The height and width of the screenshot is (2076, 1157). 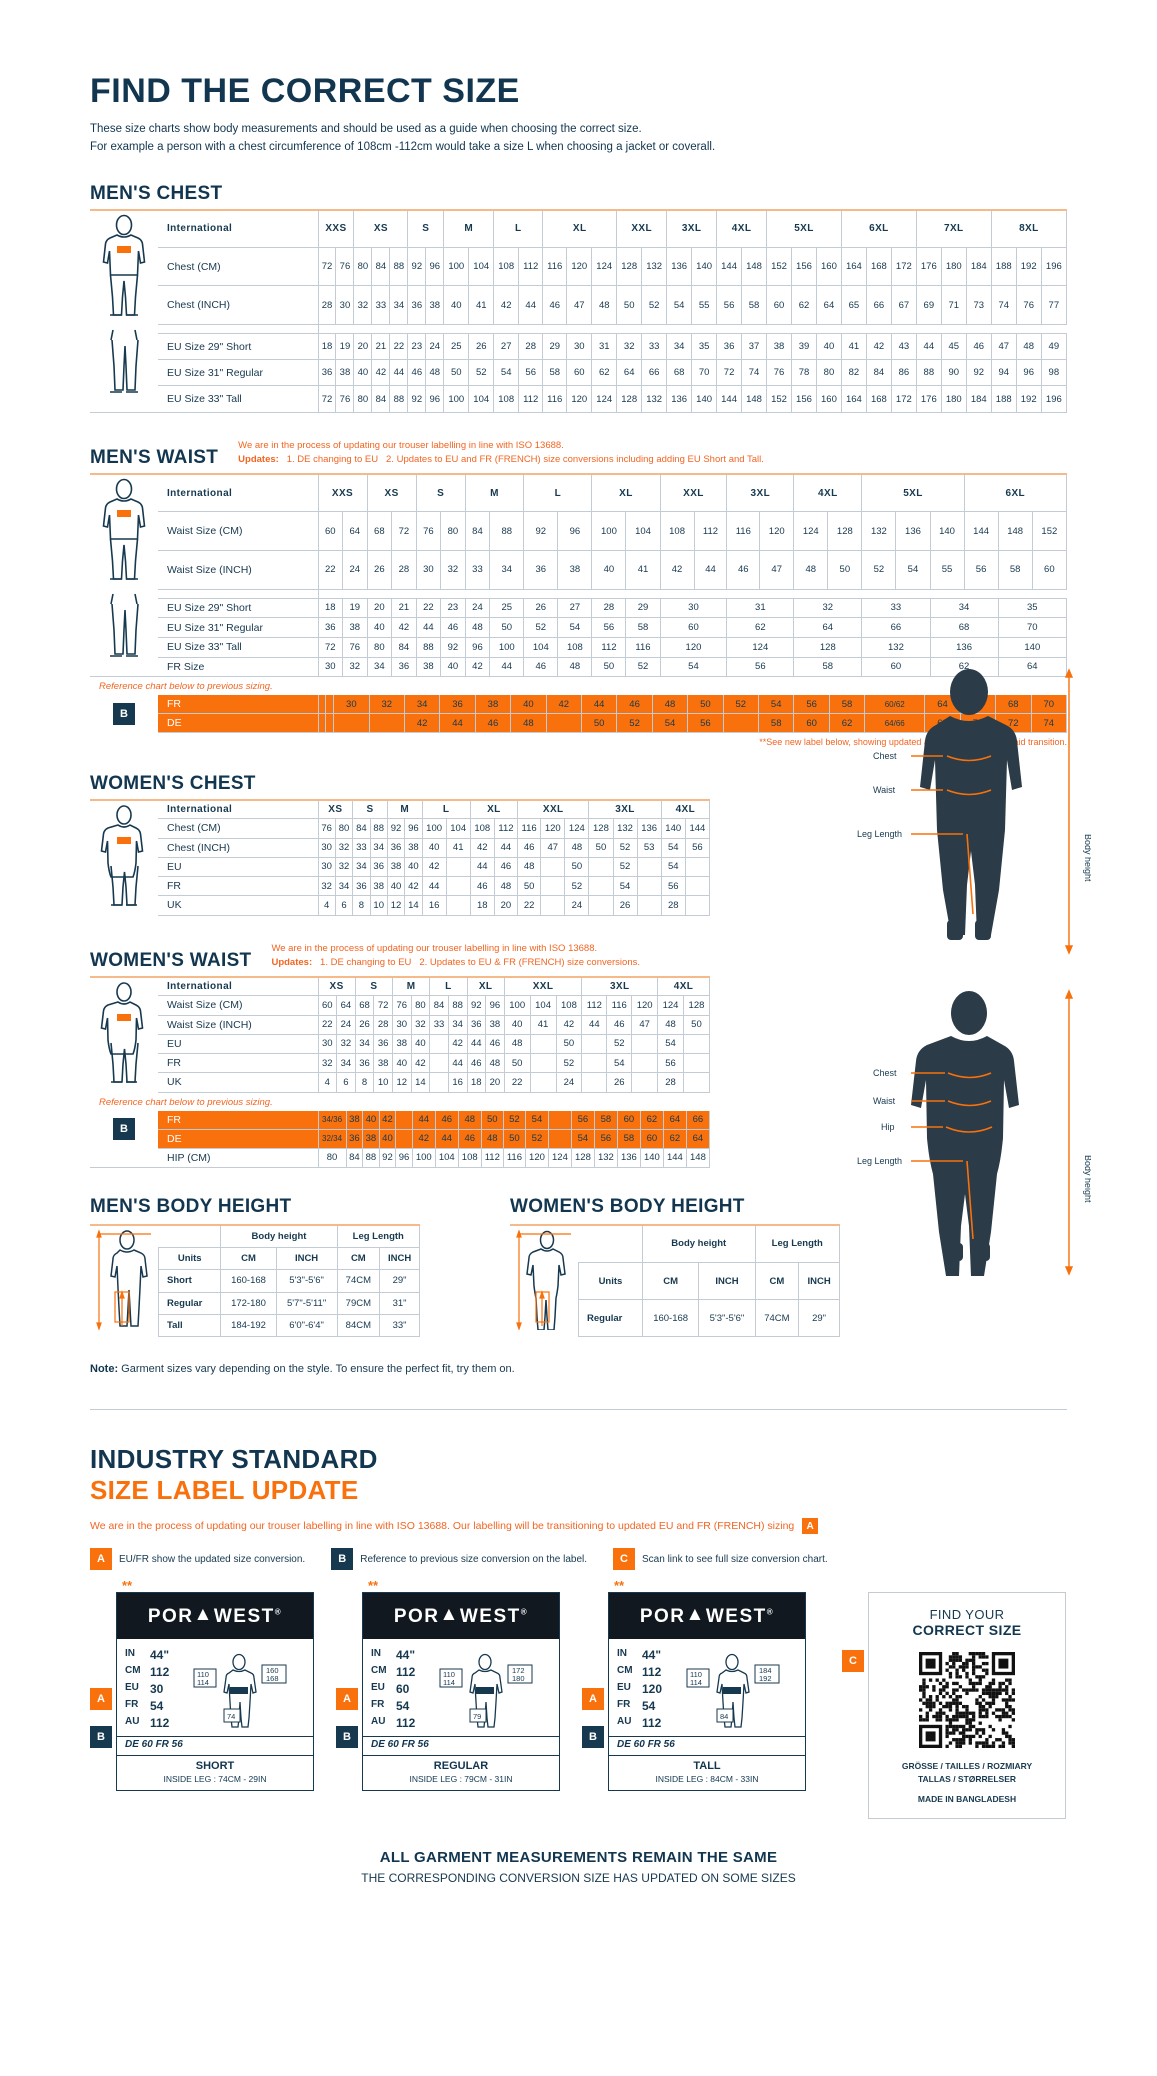 What do you see at coordinates (124, 1129) in the screenshot?
I see `badge-b-cell: B` at bounding box center [124, 1129].